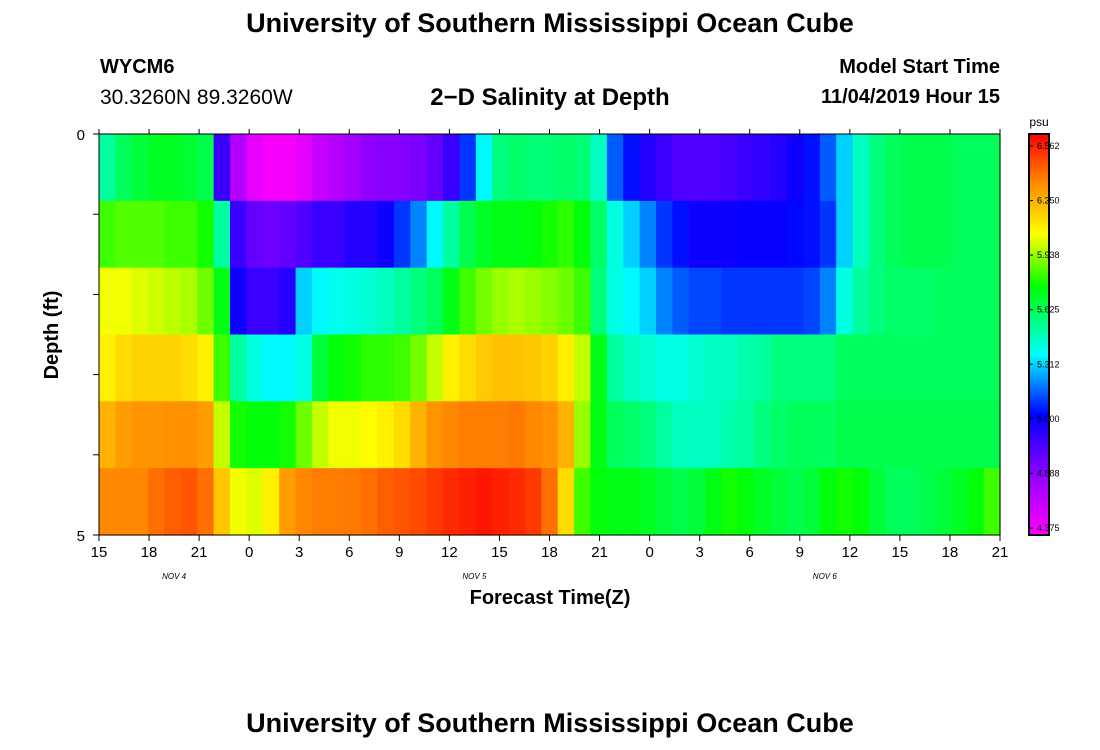  What do you see at coordinates (196, 97) in the screenshot?
I see `station-location: 30.3260N 89.3260W` at bounding box center [196, 97].